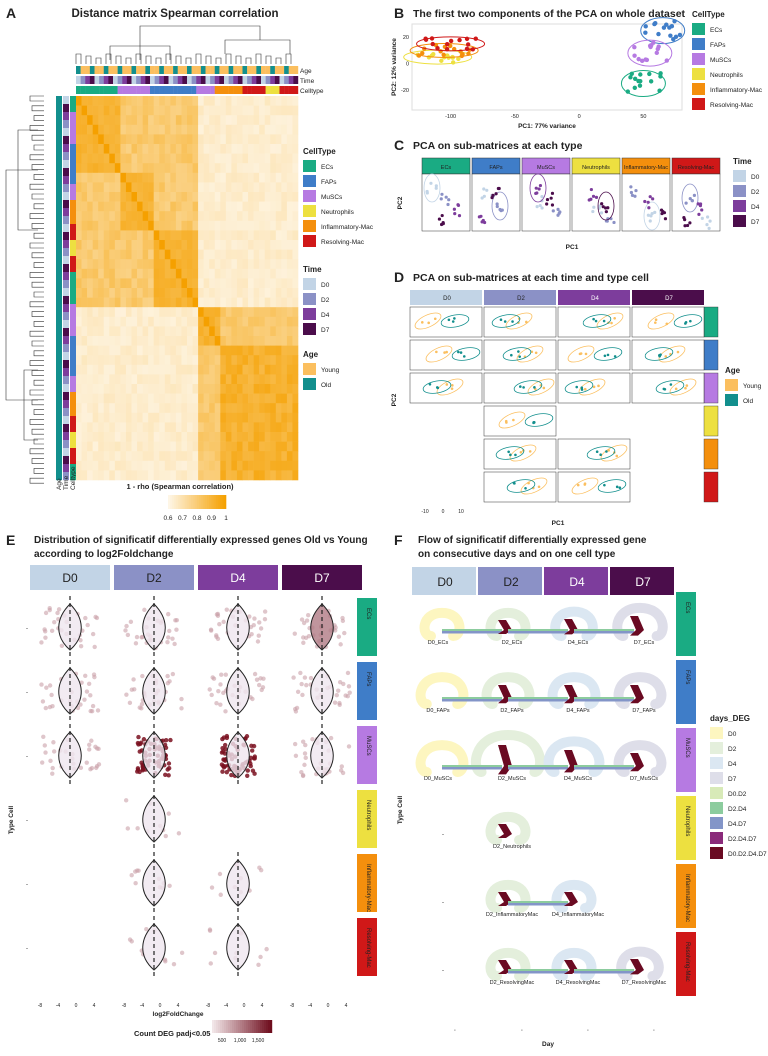 This screenshot has width=768, height=1056. Describe the element at coordinates (546, 202) in the screenshot. I see `facet-panel` at that location.